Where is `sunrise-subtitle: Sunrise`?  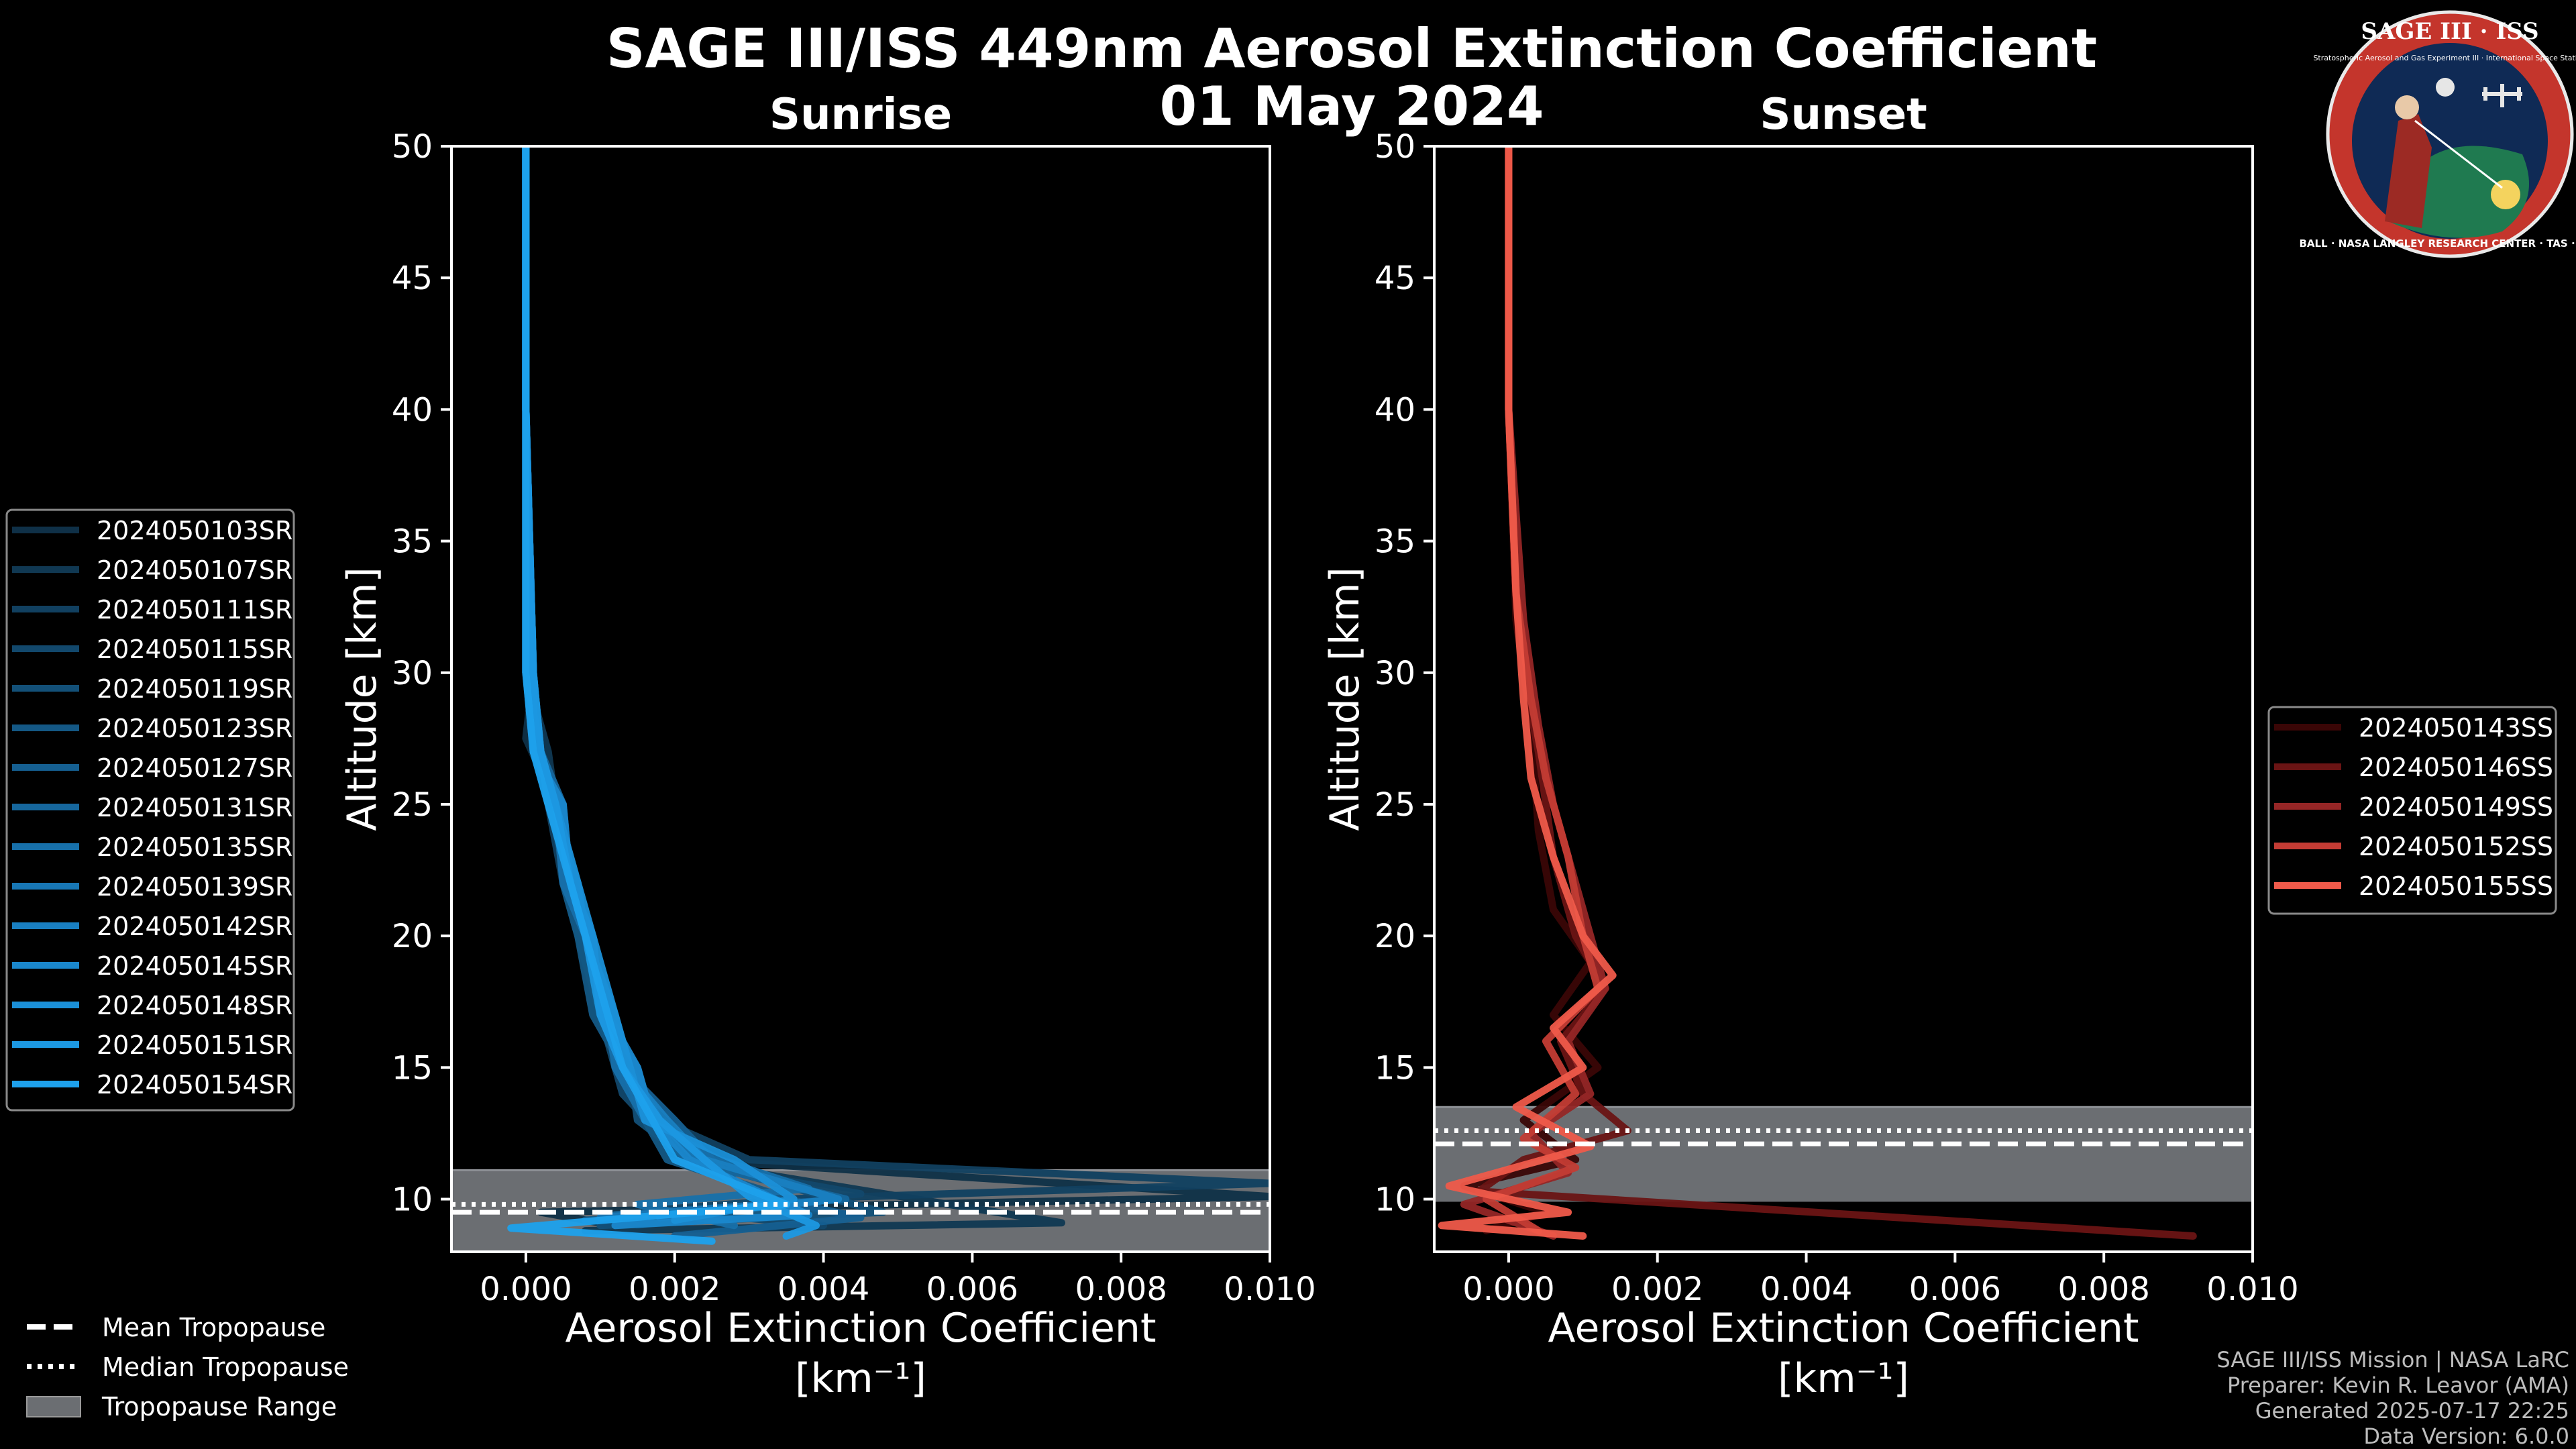 sunrise-subtitle: Sunrise is located at coordinates (860, 115).